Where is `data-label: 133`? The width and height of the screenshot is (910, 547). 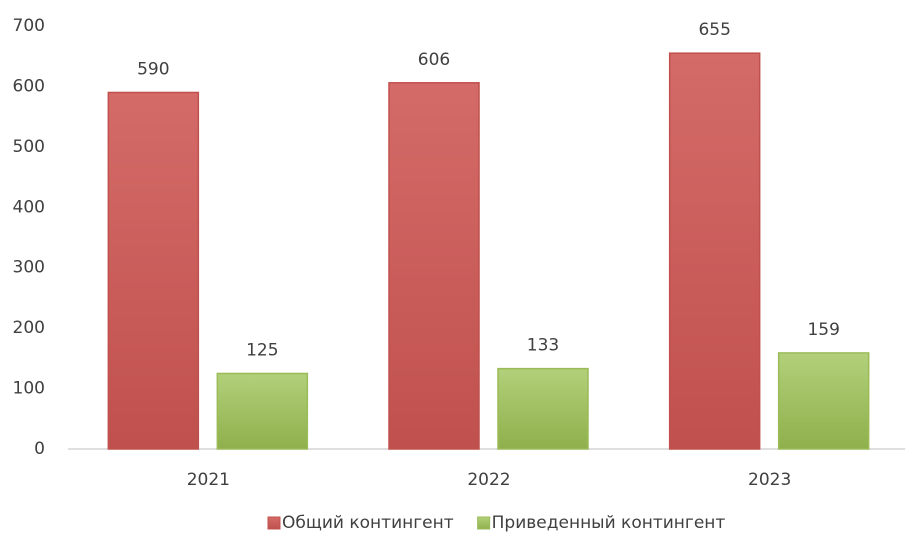 data-label: 133 is located at coordinates (543, 346).